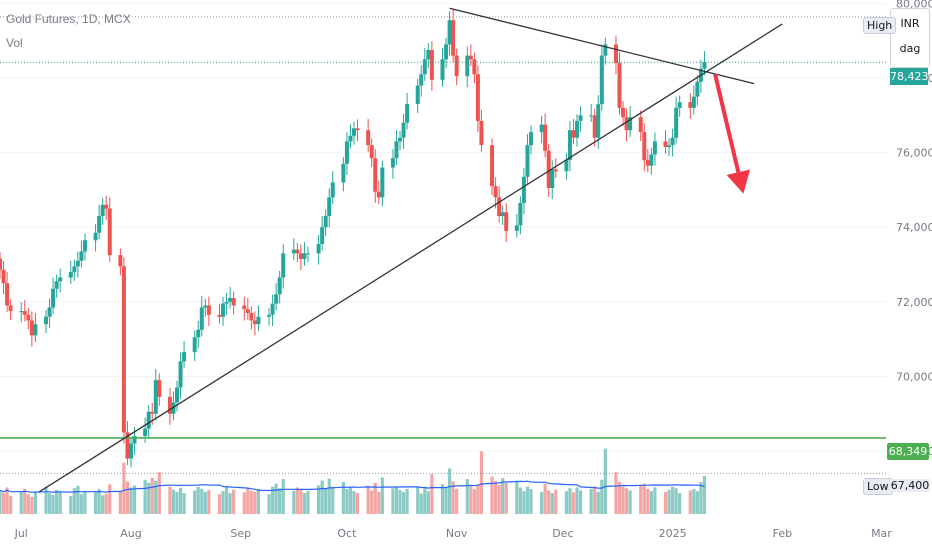 The width and height of the screenshot is (932, 550). I want to click on support-price-badge: 68,349, so click(908, 451).